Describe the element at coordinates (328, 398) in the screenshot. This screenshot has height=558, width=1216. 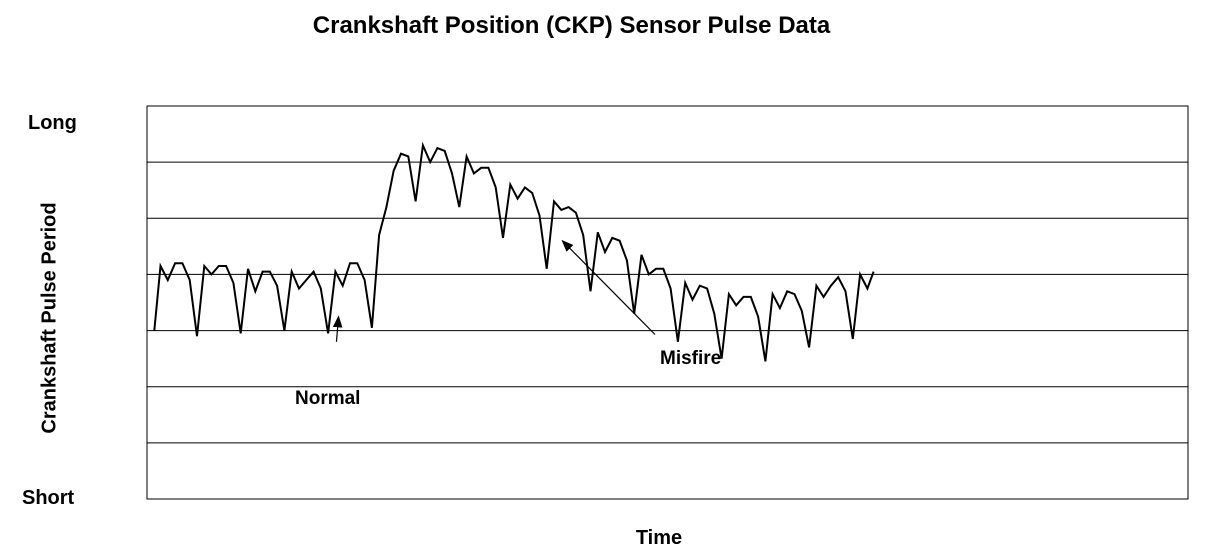
I see `annotation-normal-label: Normal` at that location.